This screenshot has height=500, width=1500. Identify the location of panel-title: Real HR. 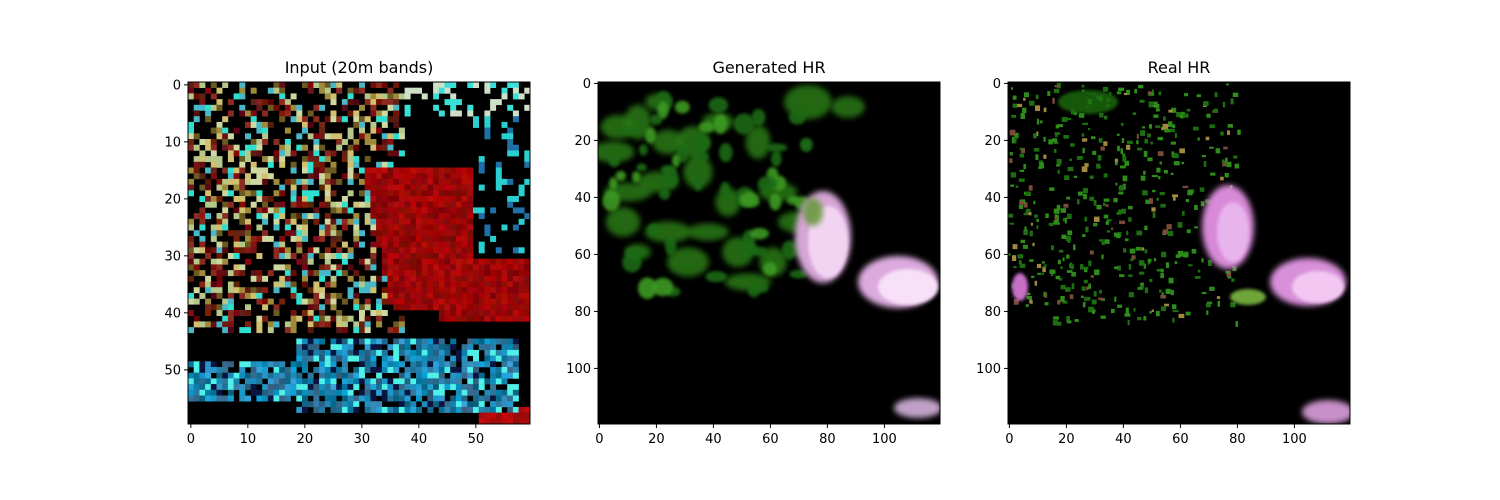
(1179, 67).